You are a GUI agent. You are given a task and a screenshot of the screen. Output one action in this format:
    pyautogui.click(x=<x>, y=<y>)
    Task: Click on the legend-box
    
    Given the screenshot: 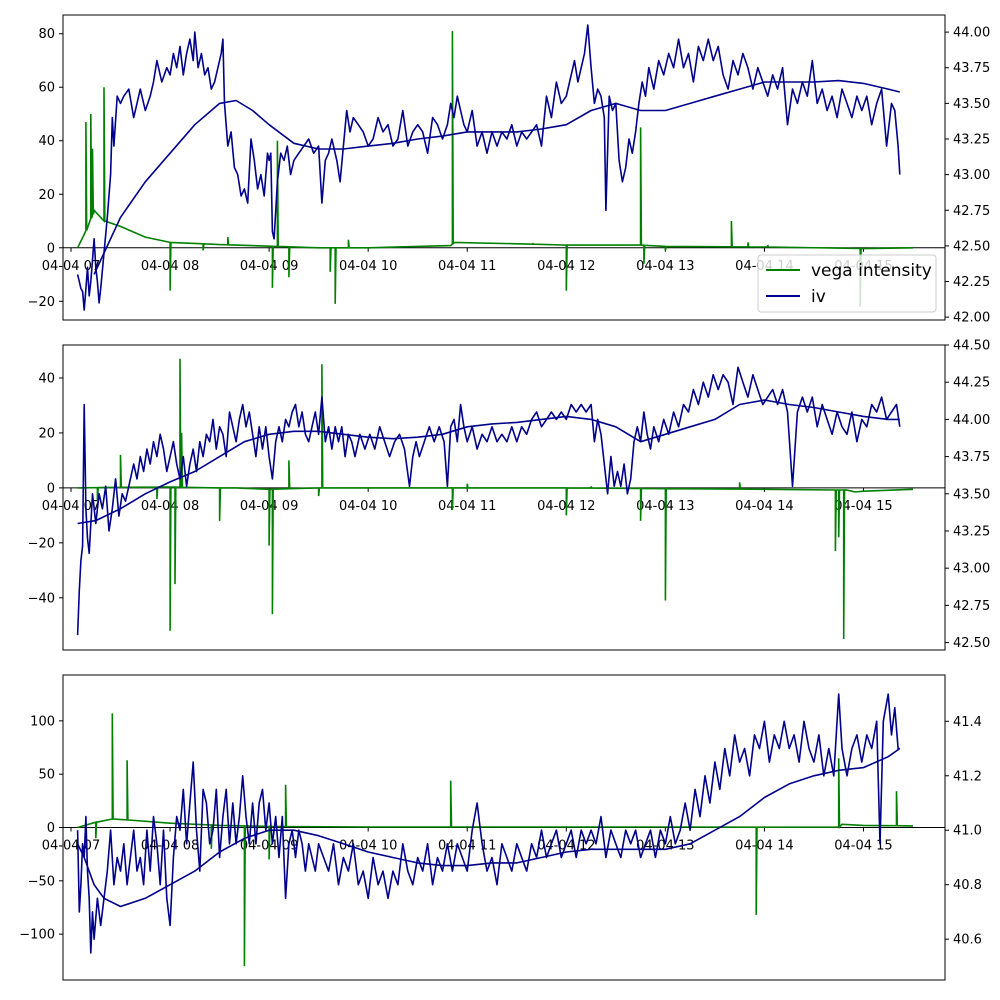 What is the action you would take?
    pyautogui.click(x=847, y=283)
    